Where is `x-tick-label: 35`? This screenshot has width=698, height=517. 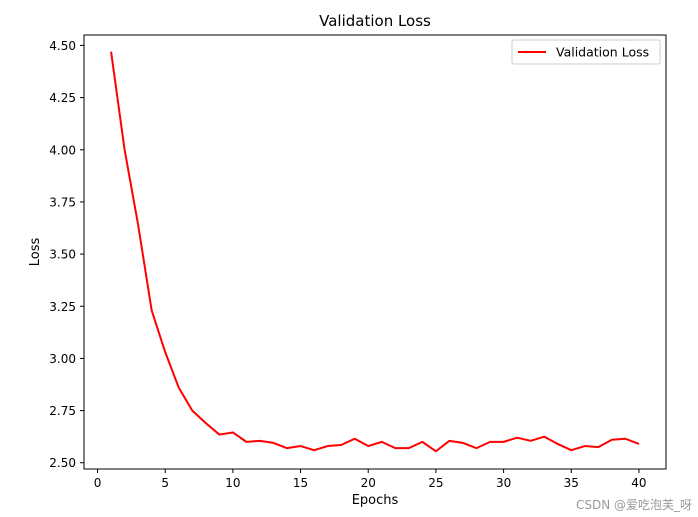
x-tick-label: 35 is located at coordinates (571, 483).